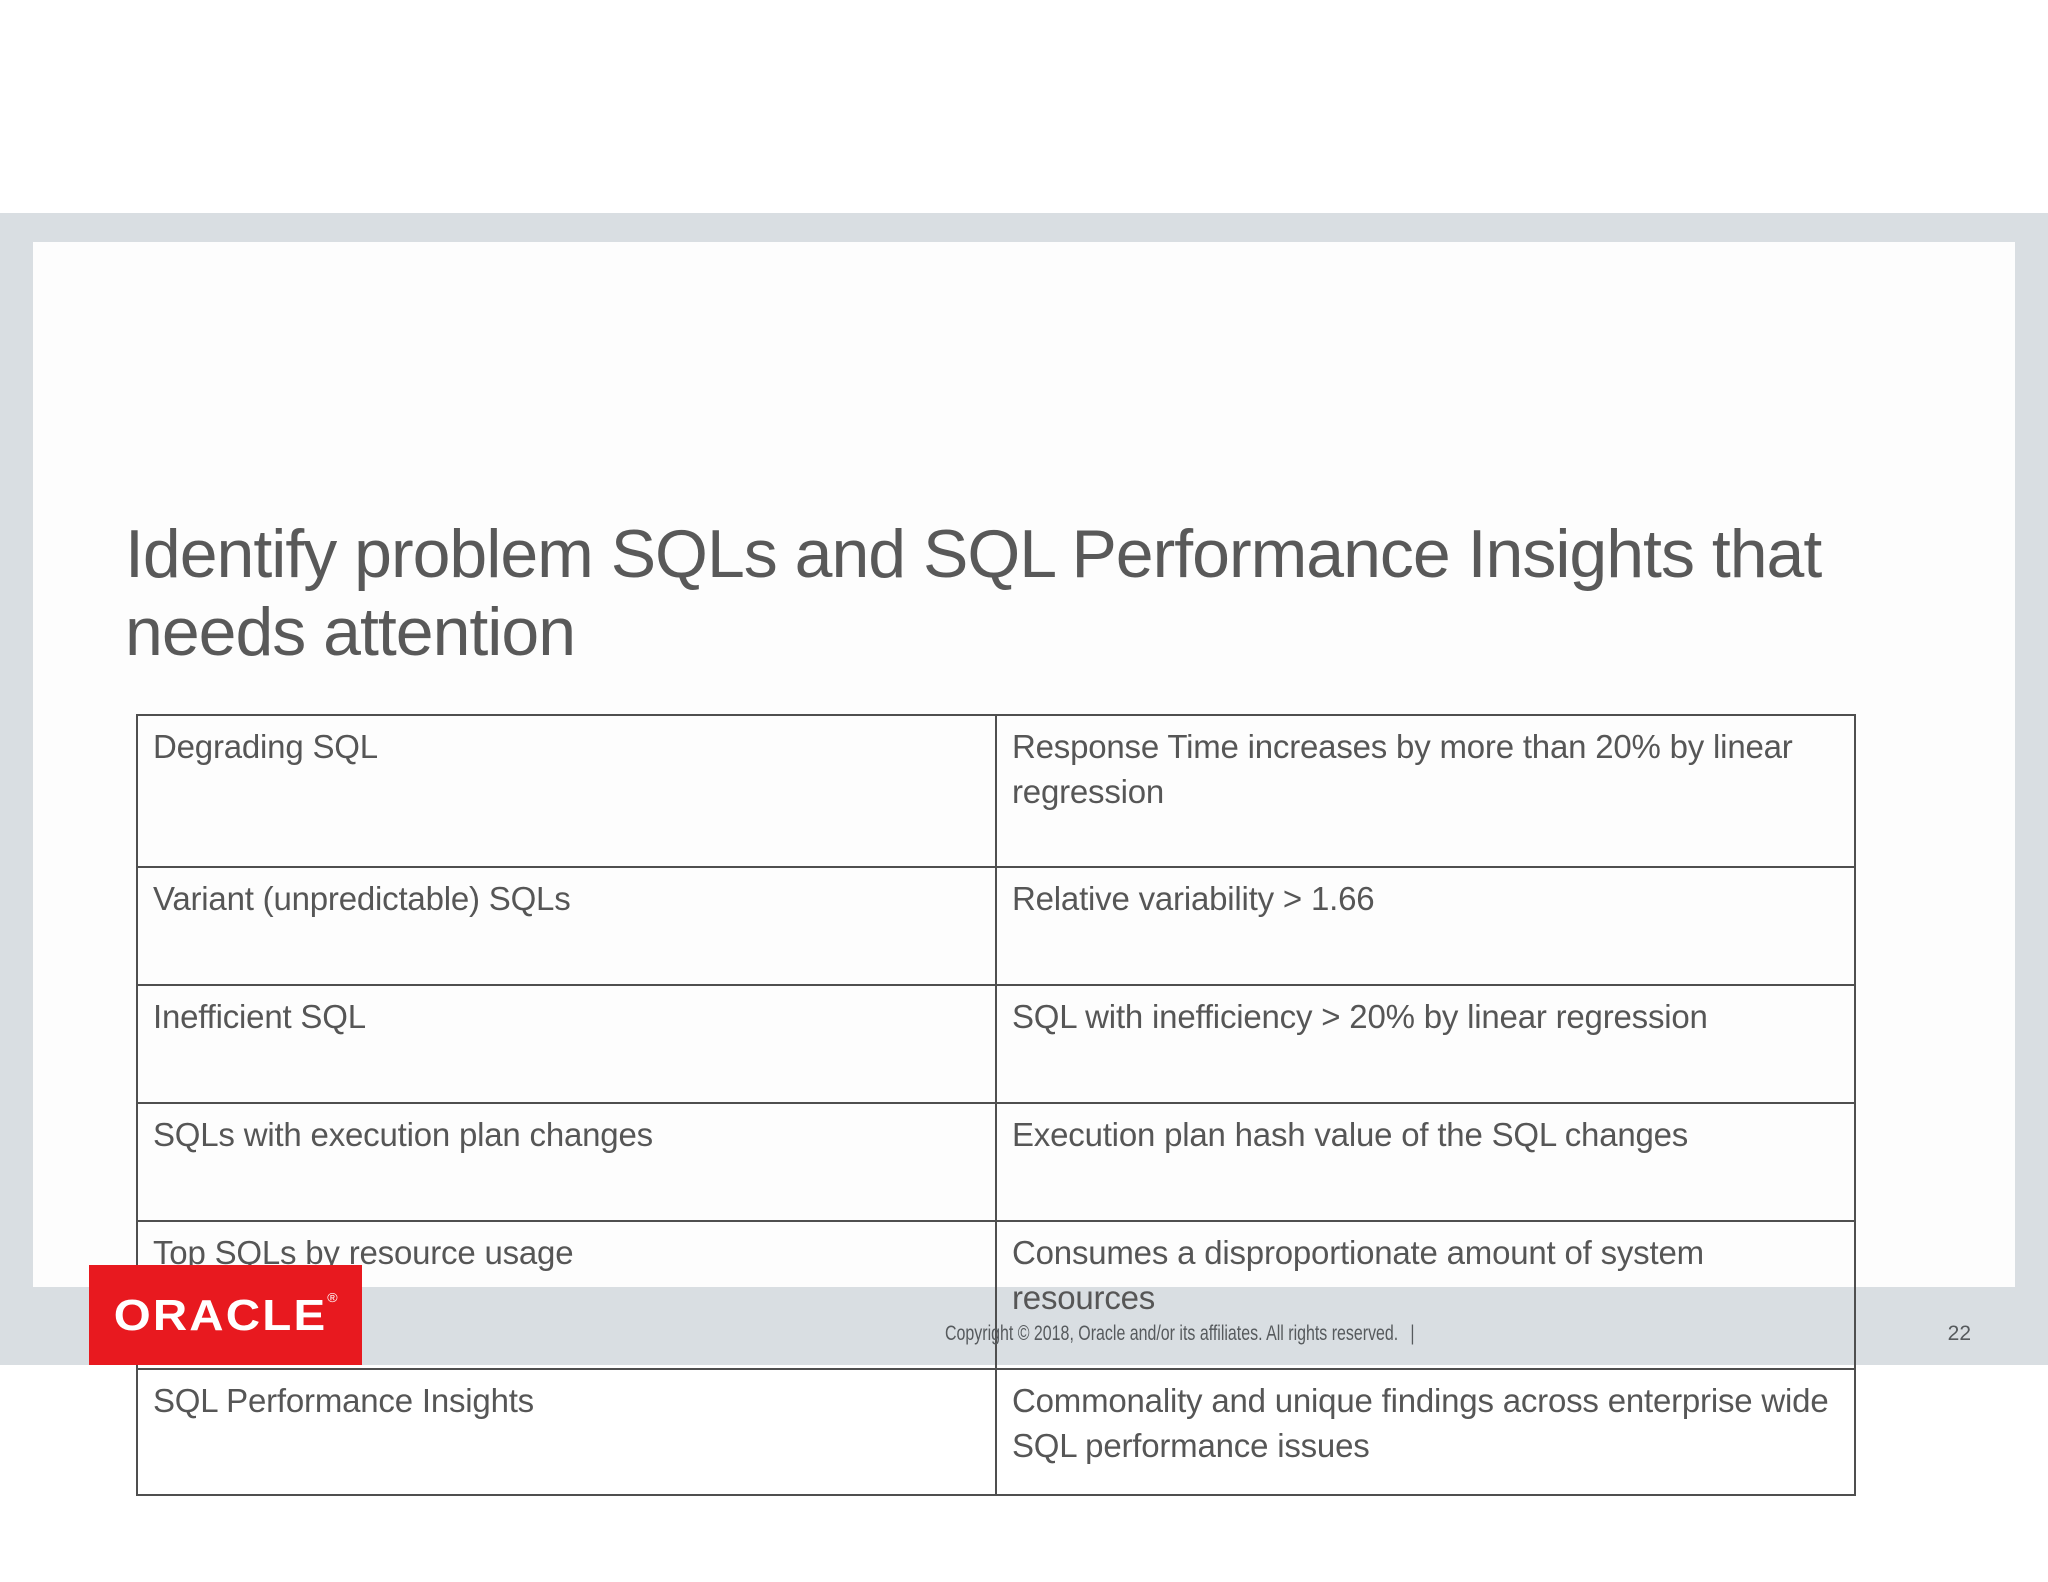 The height and width of the screenshot is (1582, 2048). I want to click on page-number: 22, so click(1959, 1333).